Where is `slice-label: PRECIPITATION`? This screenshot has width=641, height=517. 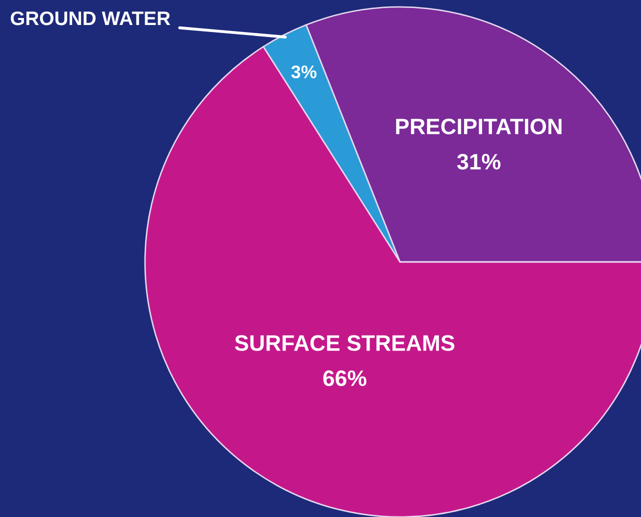 slice-label: PRECIPITATION is located at coordinates (479, 126).